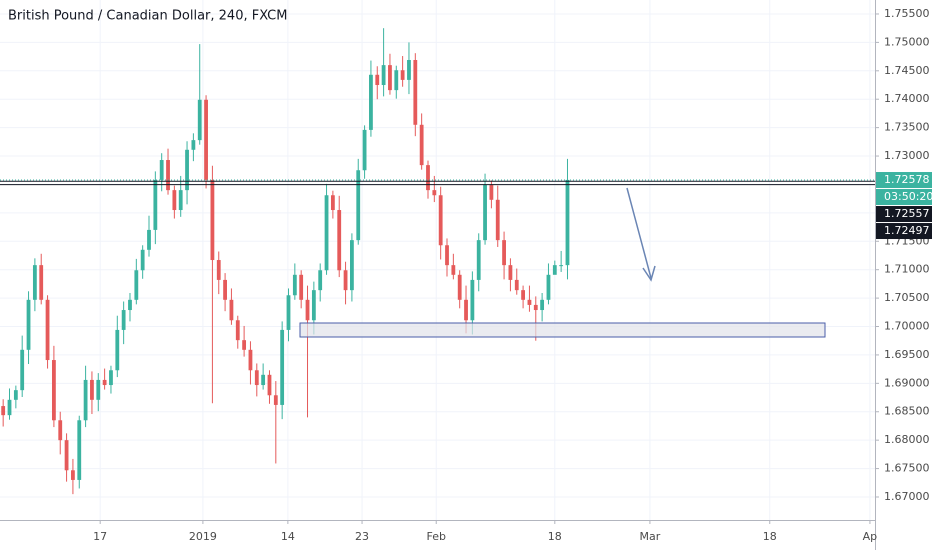 This screenshot has width=932, height=550. I want to click on arrow-head, so click(649, 273).